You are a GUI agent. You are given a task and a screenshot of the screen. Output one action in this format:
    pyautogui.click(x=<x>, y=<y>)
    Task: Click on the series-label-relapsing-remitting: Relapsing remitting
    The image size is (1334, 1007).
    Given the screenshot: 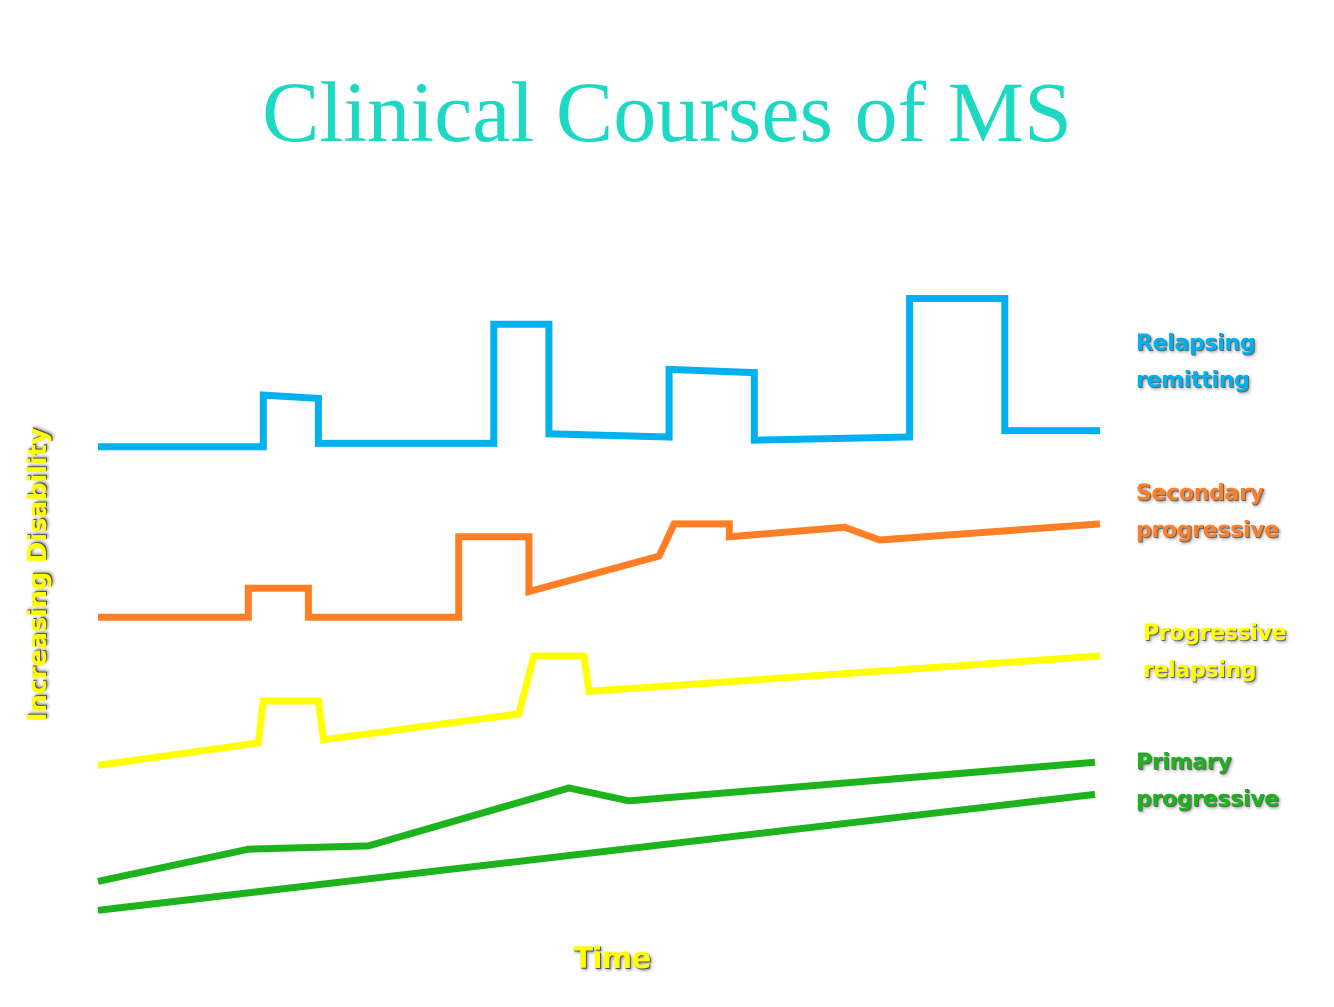 What is the action you would take?
    pyautogui.click(x=1196, y=362)
    